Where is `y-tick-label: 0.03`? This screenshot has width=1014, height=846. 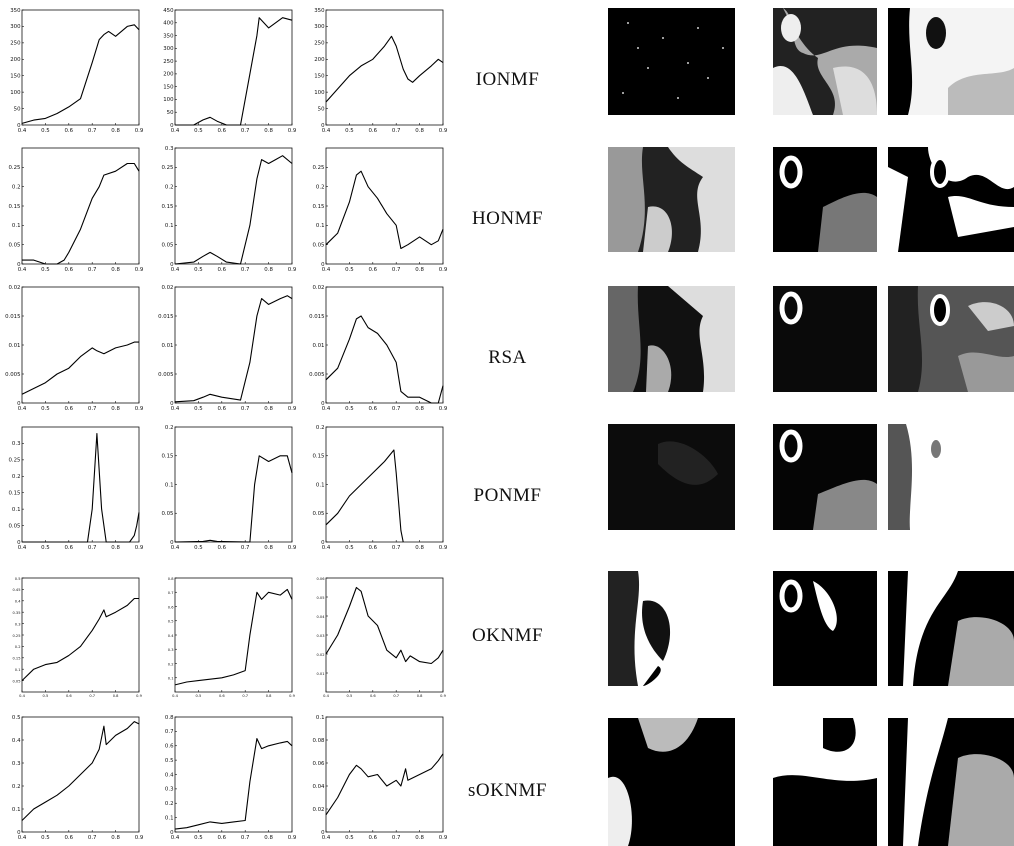 y-tick-label: 0.03 is located at coordinates (320, 636).